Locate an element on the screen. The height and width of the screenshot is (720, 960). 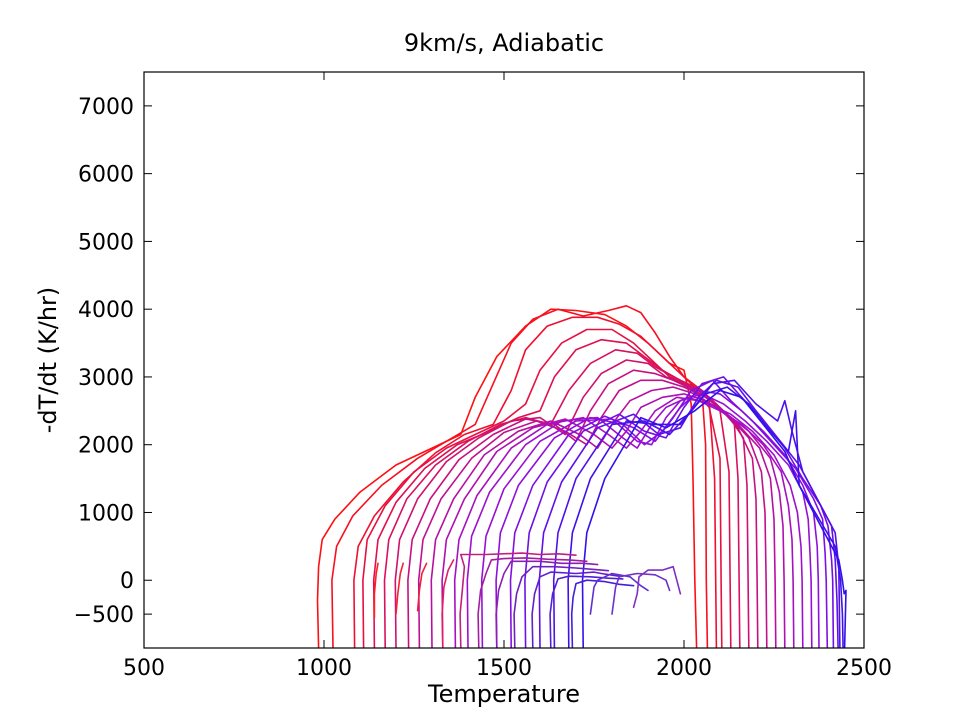
y-tick-label: 2000 is located at coordinates (106, 446).